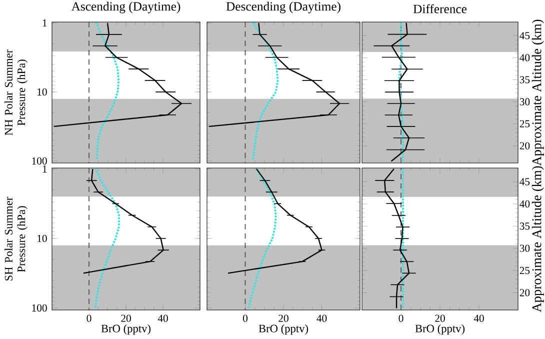 The image size is (545, 339). Describe the element at coordinates (283, 8) in the screenshot. I see `chart-title: Descending (Daytime)` at that location.